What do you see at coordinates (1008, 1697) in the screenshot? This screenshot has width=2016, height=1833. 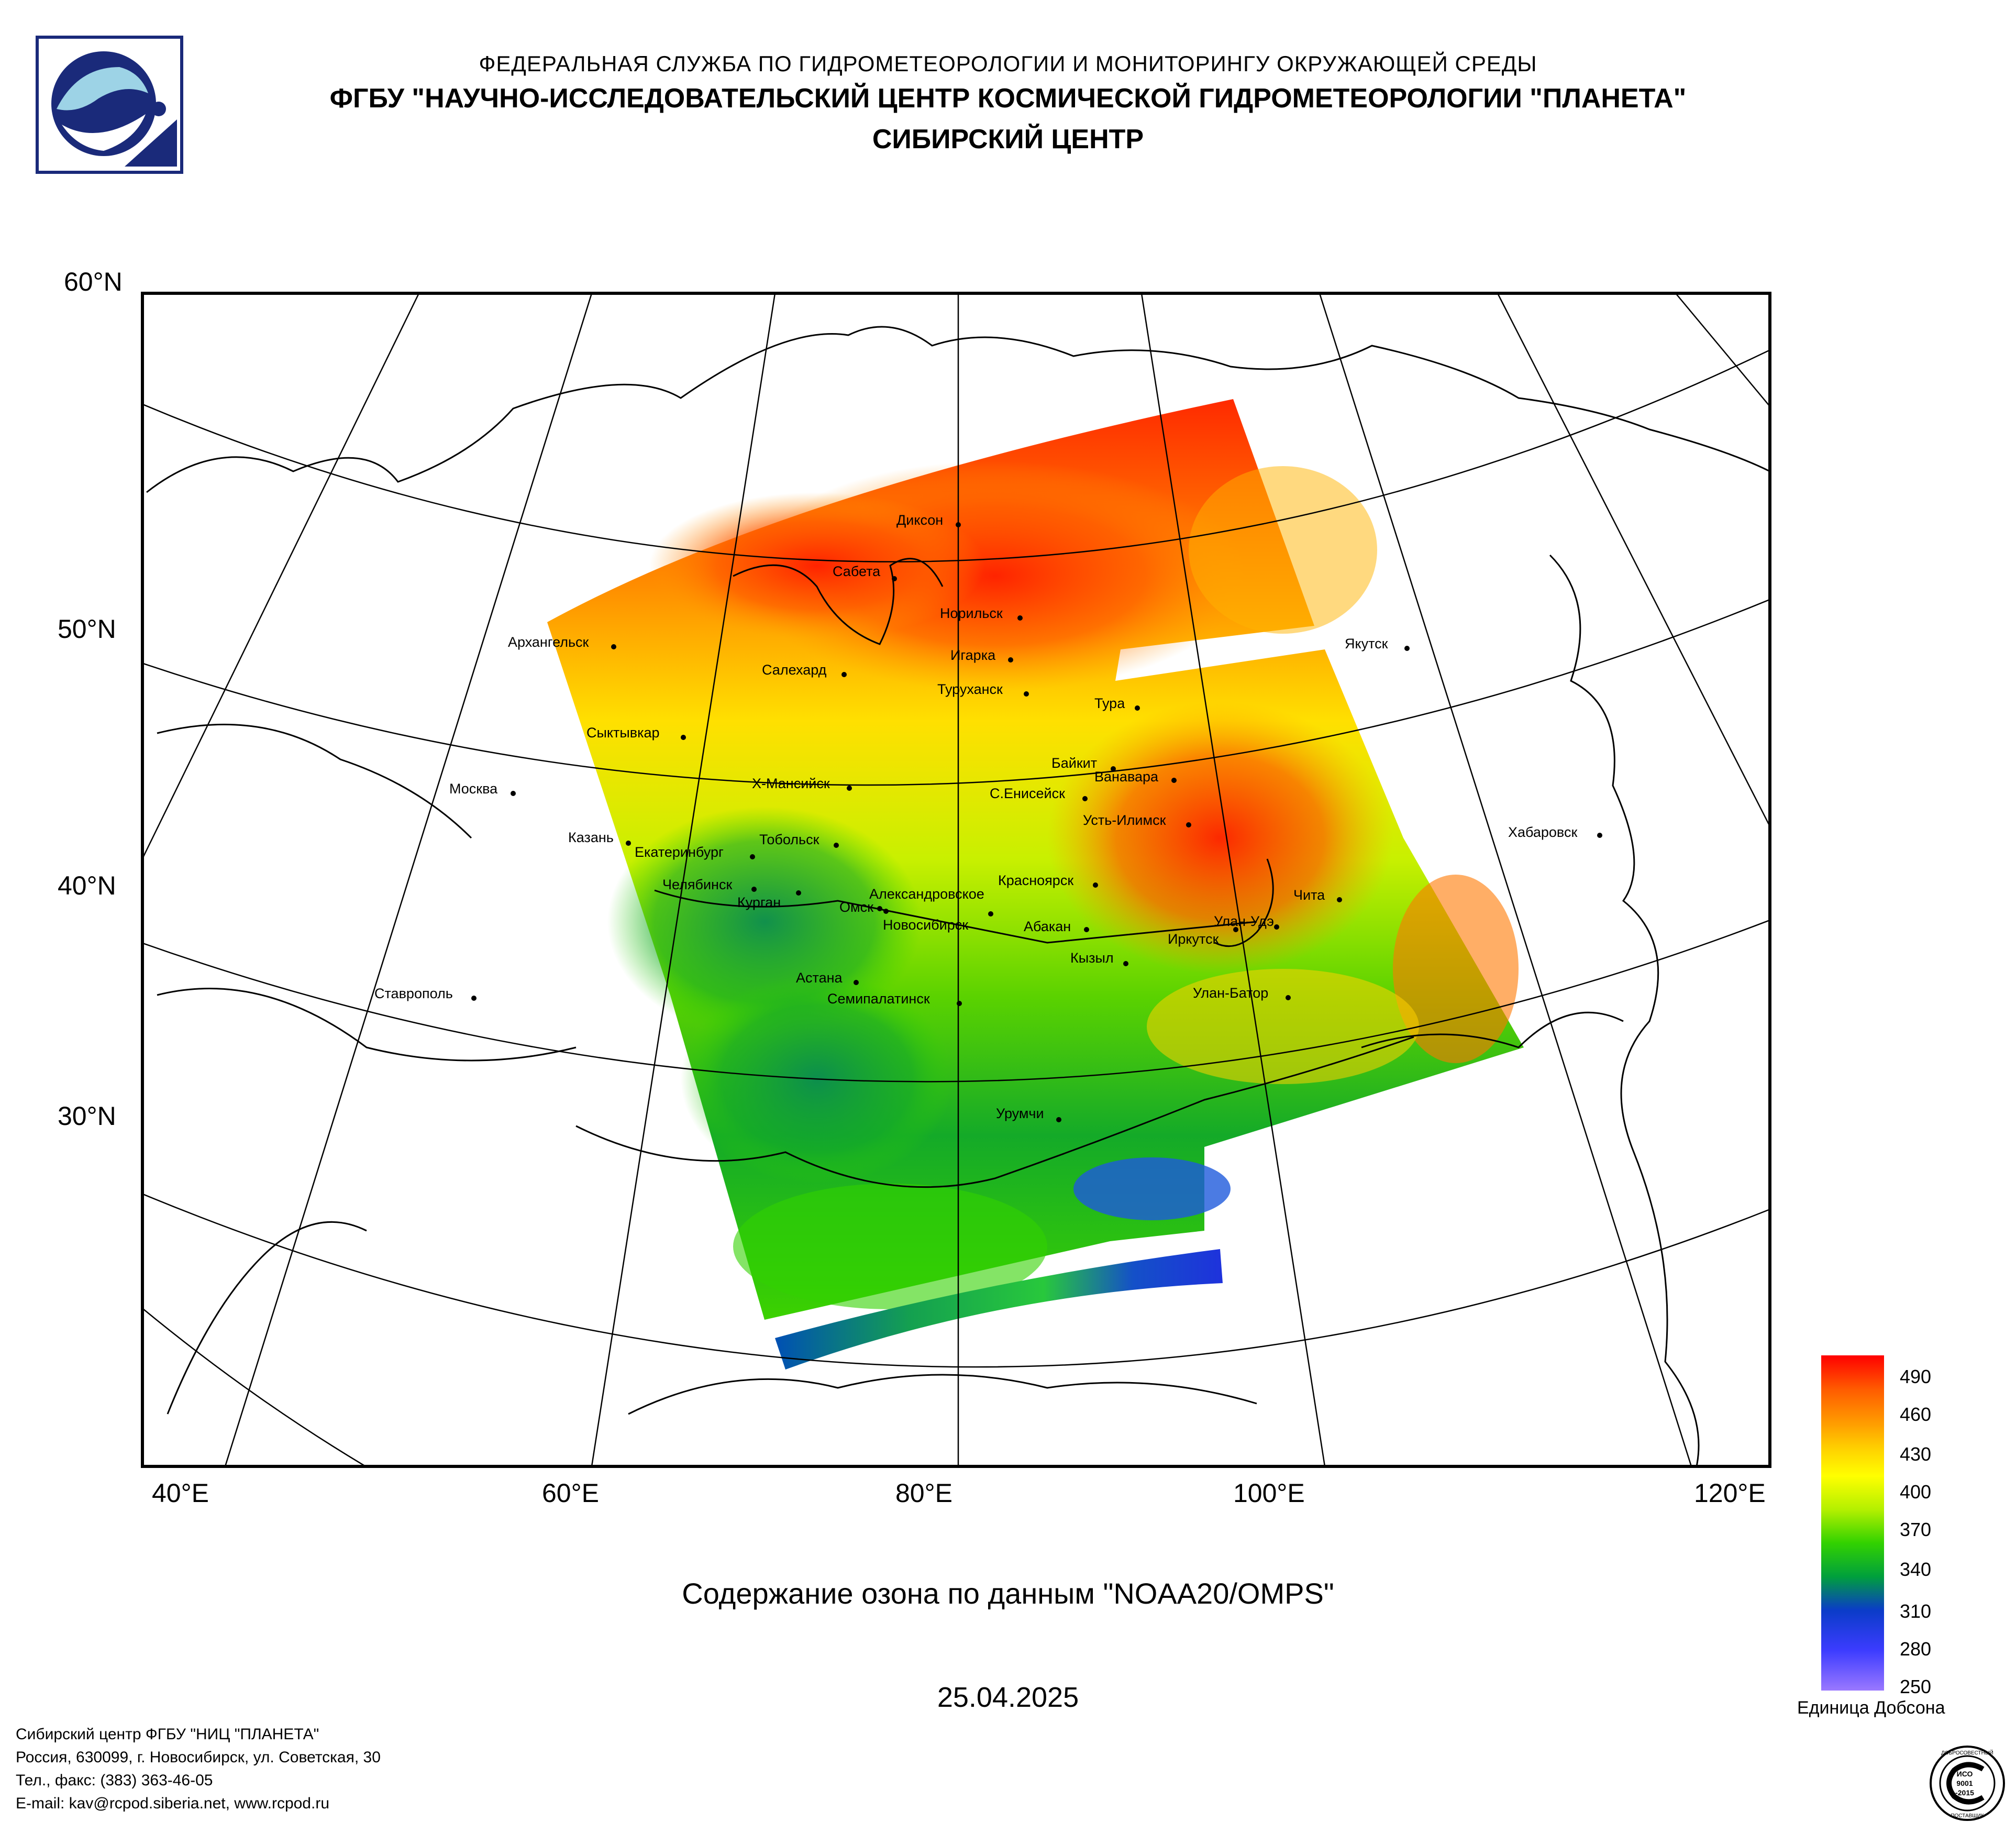 I see `map-date: 25.04.2025` at bounding box center [1008, 1697].